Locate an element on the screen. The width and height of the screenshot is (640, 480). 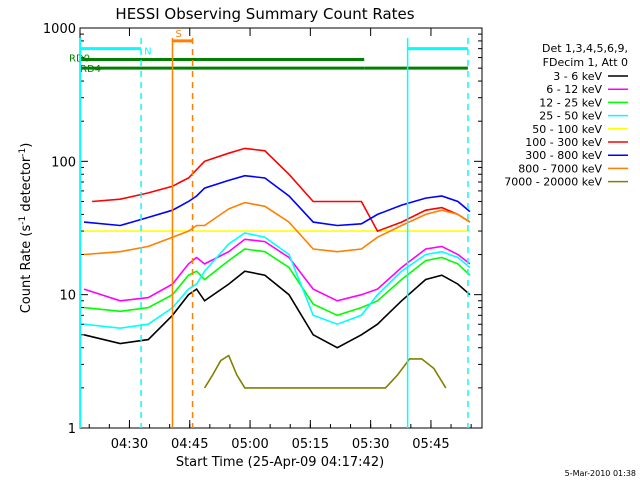
x-tick-label: 05:45 is located at coordinates (430, 444).